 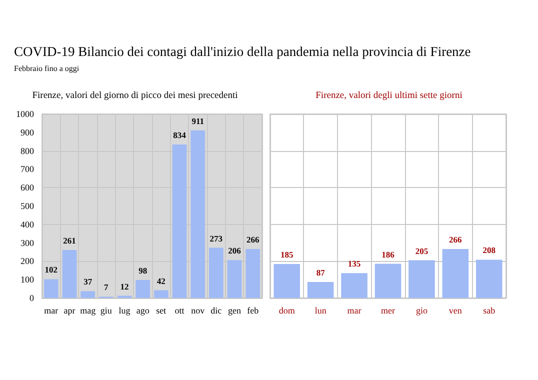 I want to click on data-label: 208, so click(x=489, y=250).